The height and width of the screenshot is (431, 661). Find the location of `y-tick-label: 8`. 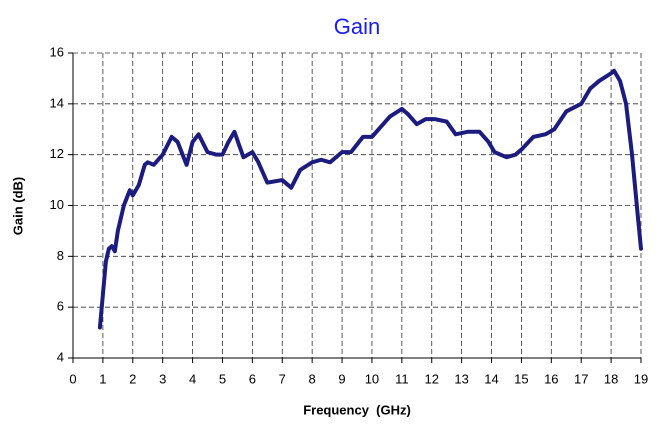

y-tick-label: 8 is located at coordinates (60, 255).